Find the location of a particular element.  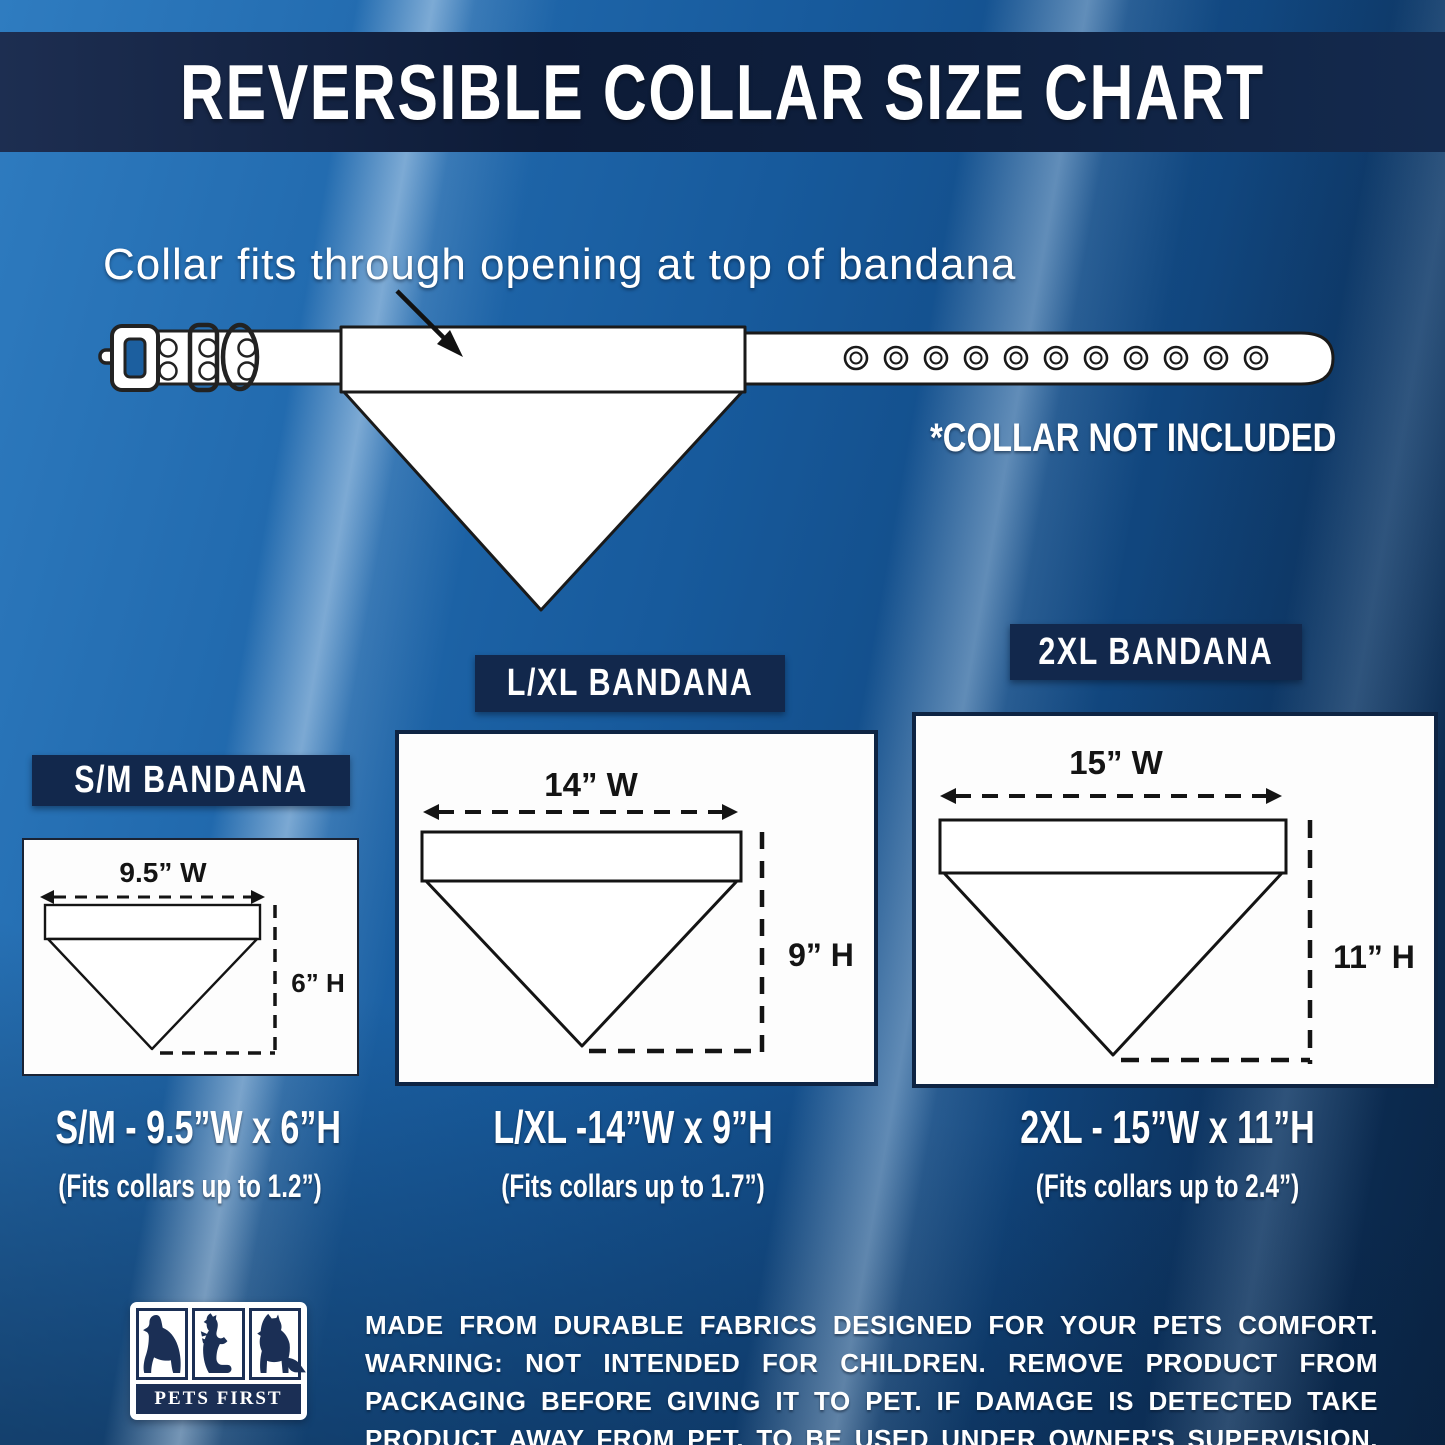

lxl-arrow-right-icon is located at coordinates (730, 812).